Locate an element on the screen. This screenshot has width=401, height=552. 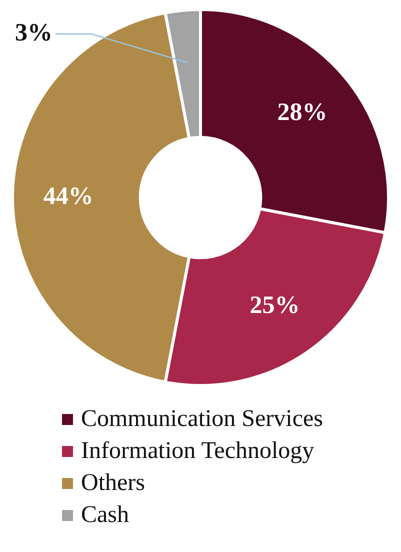
data-label: 25% is located at coordinates (275, 306).